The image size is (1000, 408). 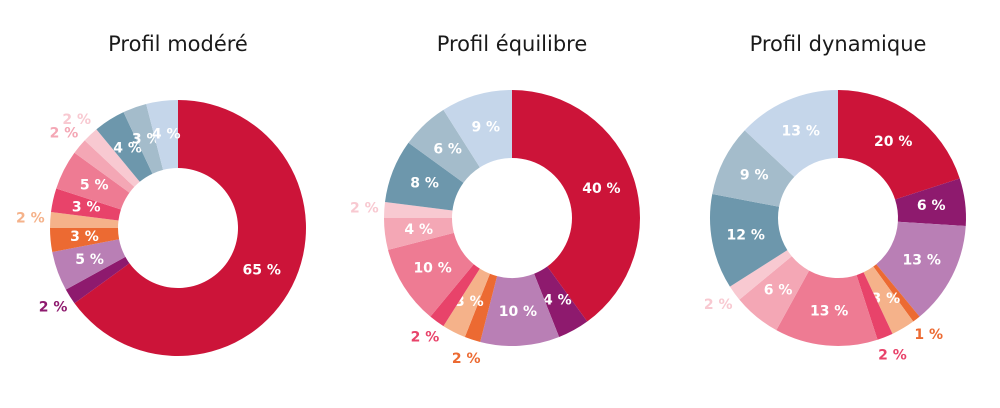 What do you see at coordinates (262, 271) in the screenshot?
I see `value-label: 65 %` at bounding box center [262, 271].